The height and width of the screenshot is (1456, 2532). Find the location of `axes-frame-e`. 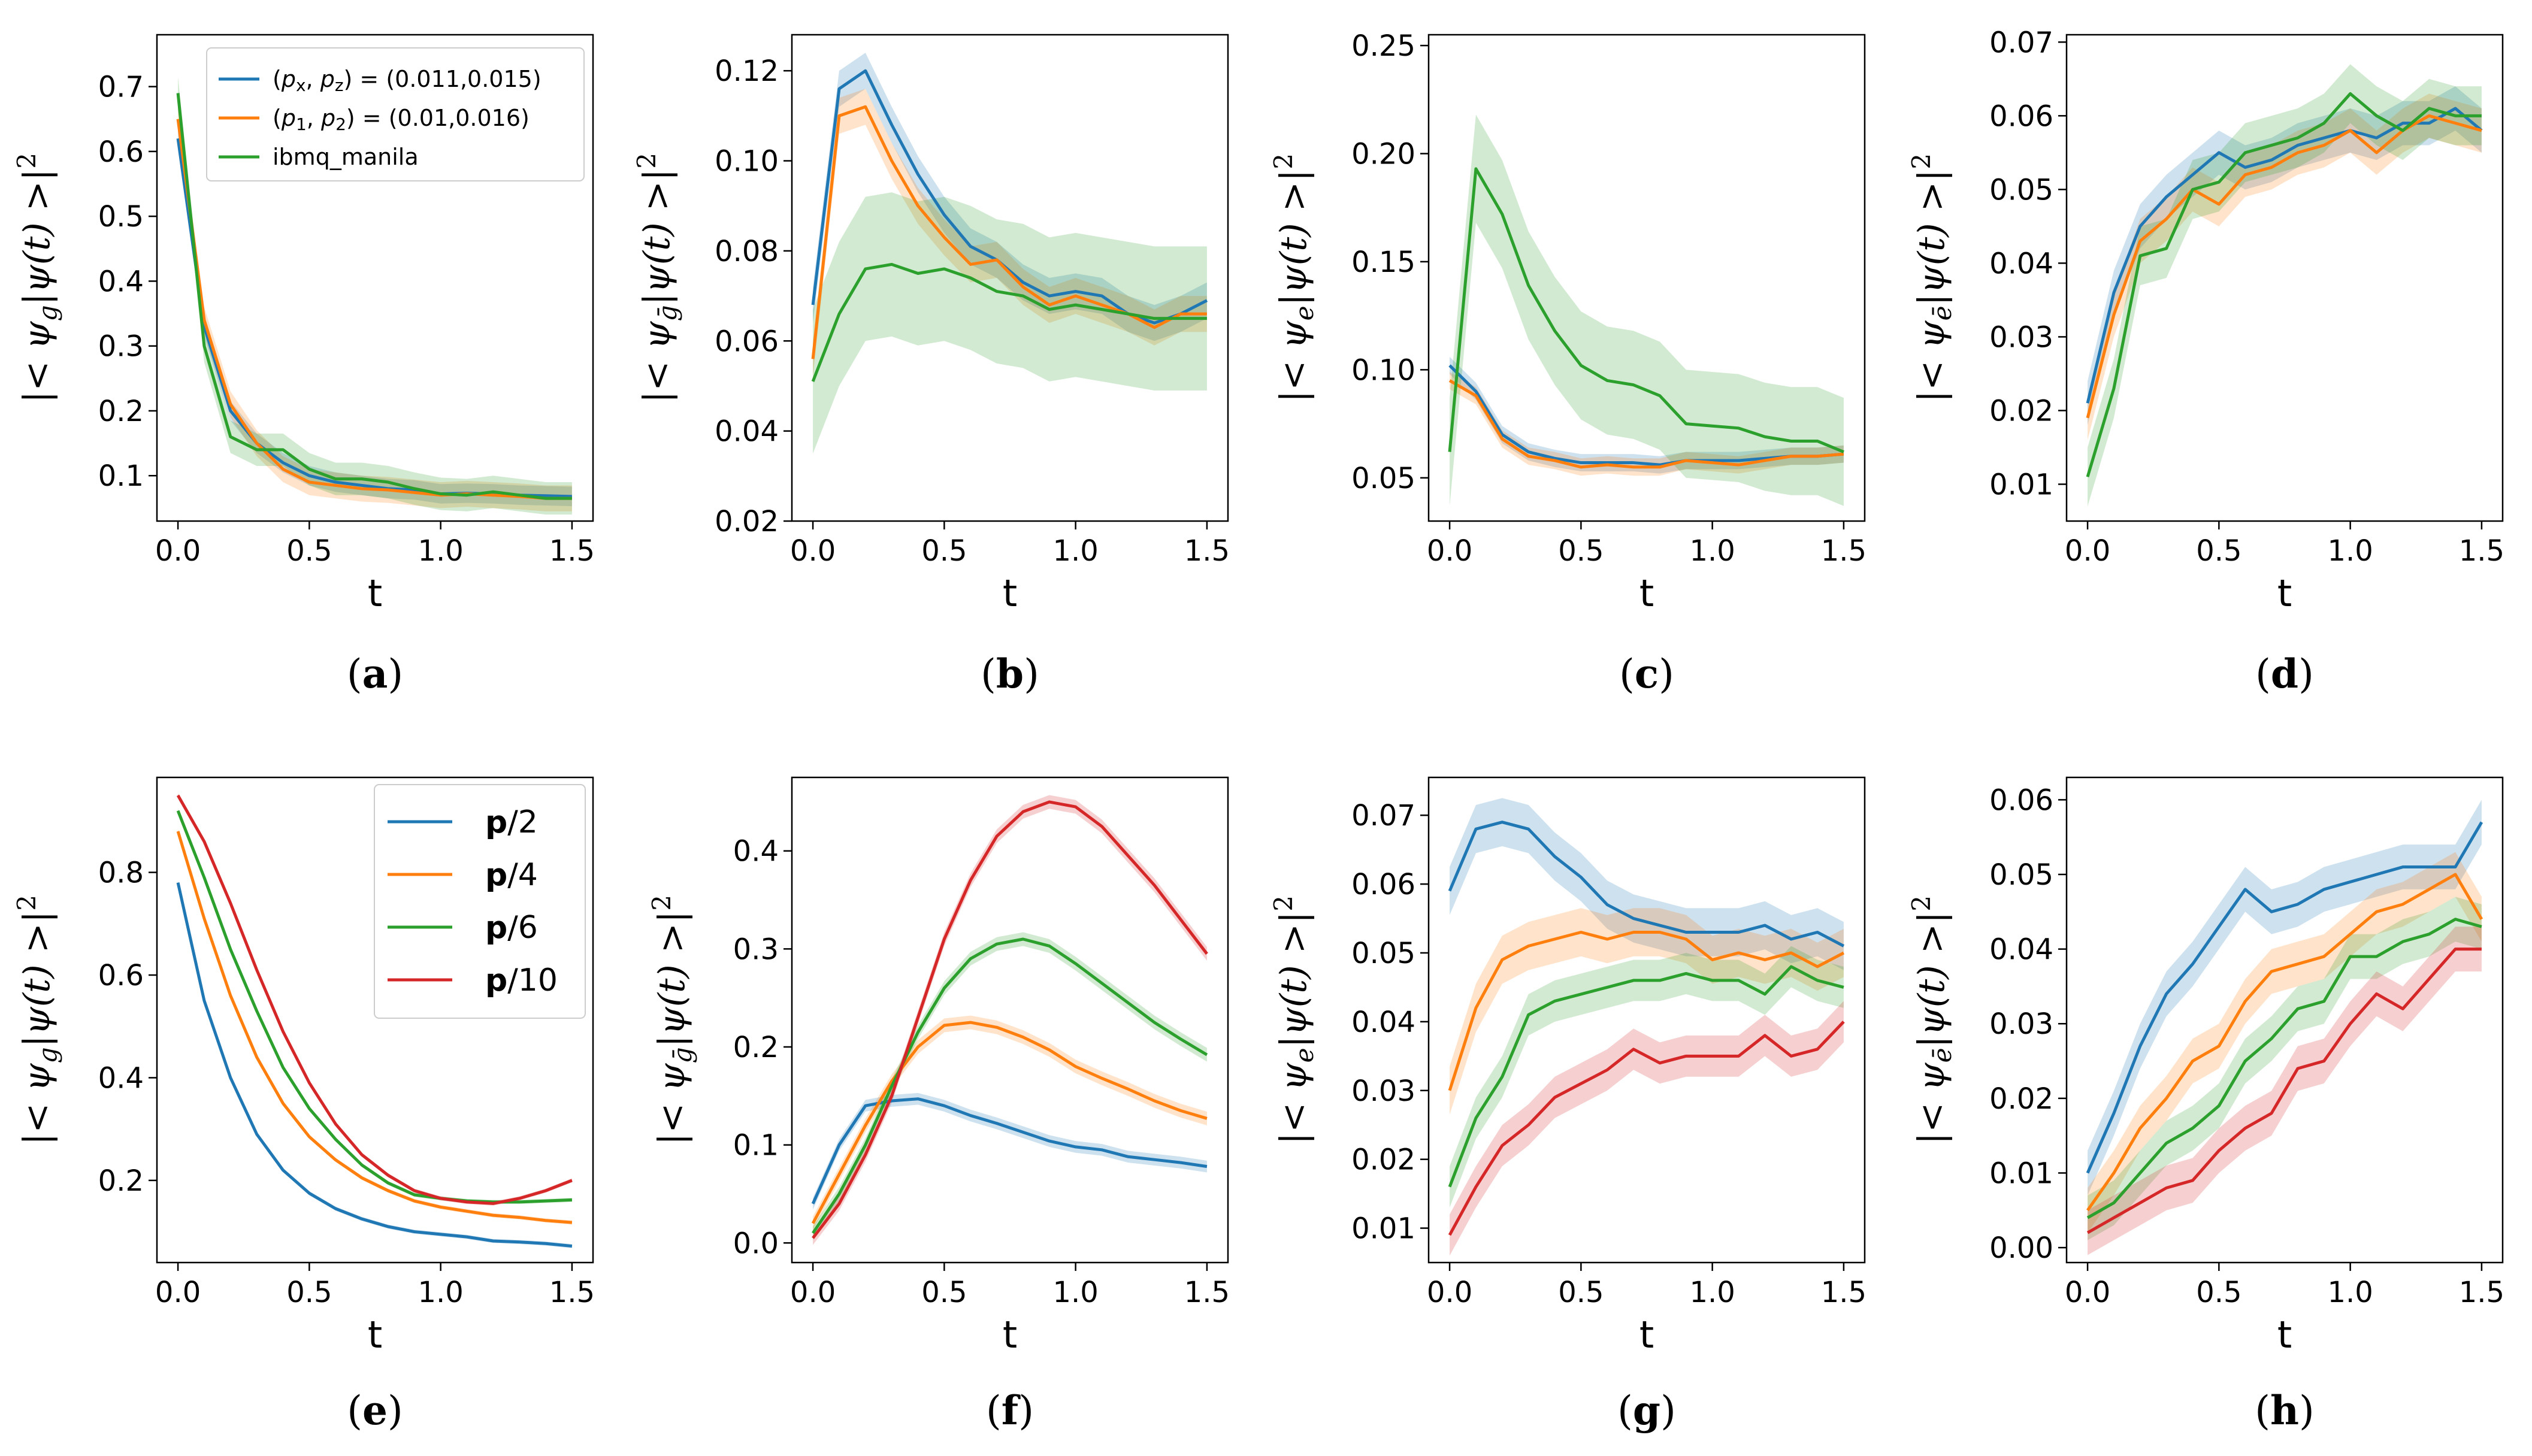

axes-frame-e is located at coordinates (375, 1020).